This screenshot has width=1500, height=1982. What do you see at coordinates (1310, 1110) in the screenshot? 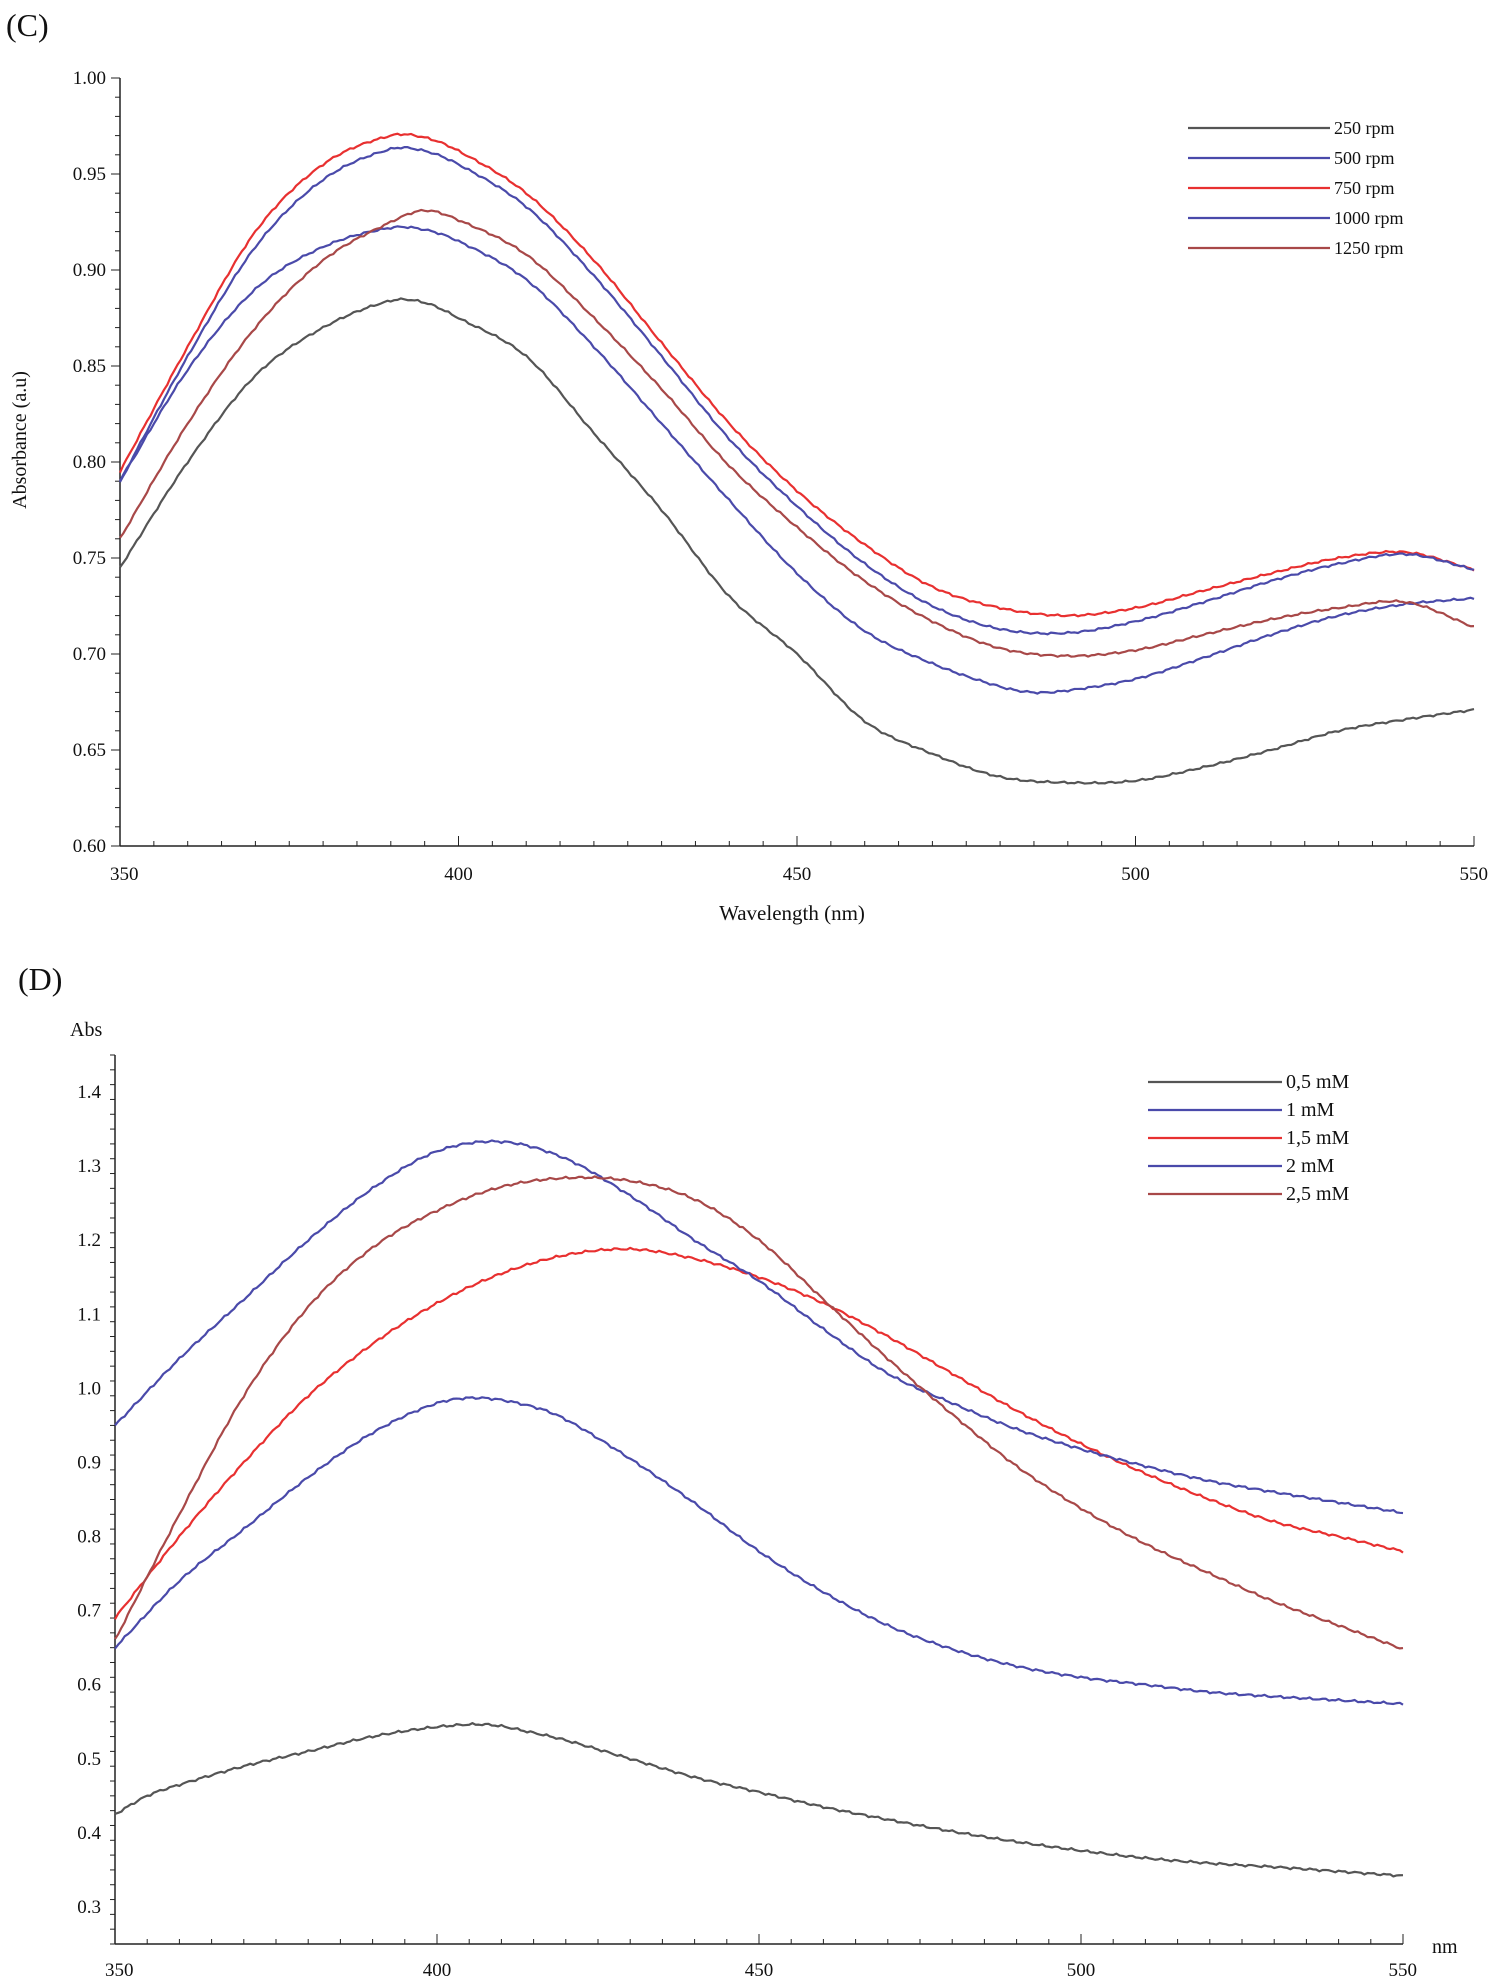
I see `legend-label: 1 mM` at bounding box center [1310, 1110].